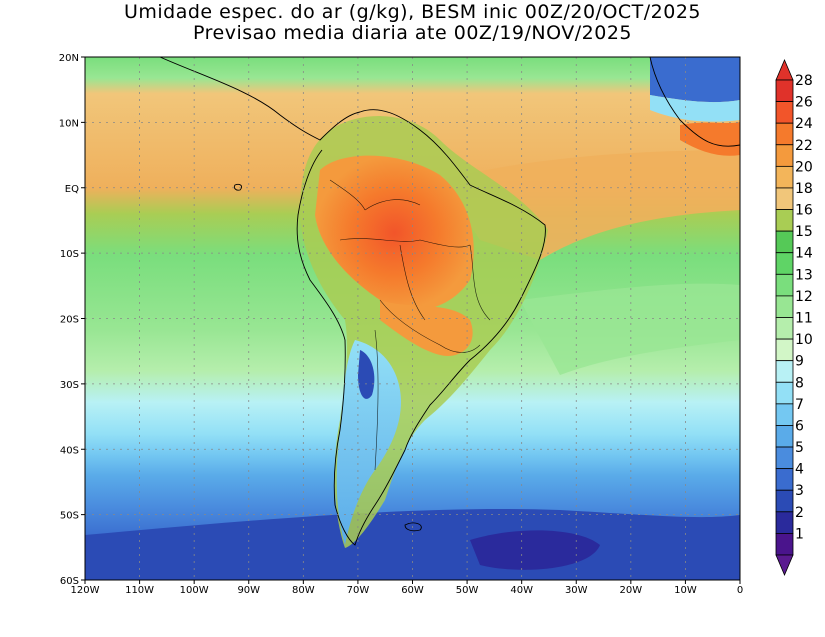  What do you see at coordinates (69, 450) in the screenshot?
I see `y-tick-label: 40S` at bounding box center [69, 450].